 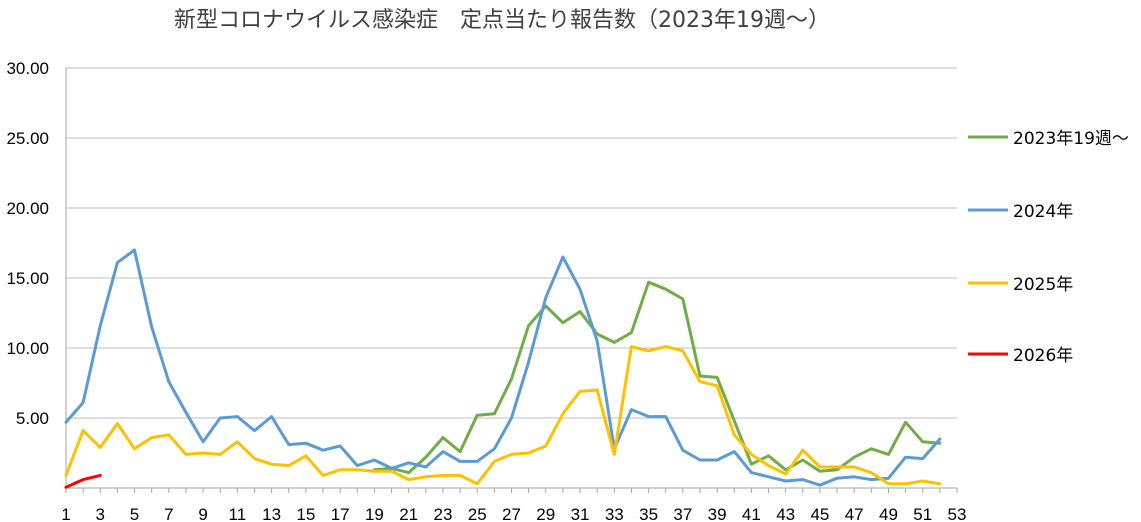 What do you see at coordinates (1048, 247) in the screenshot?
I see `legend: 2023年19週〜 2024年 2025年 2026年` at bounding box center [1048, 247].